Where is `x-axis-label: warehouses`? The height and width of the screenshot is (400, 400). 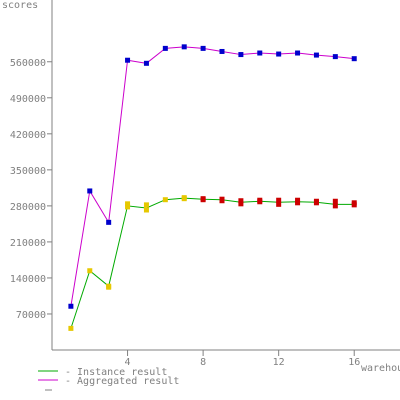
x-axis-label: warehouses is located at coordinates (380, 368).